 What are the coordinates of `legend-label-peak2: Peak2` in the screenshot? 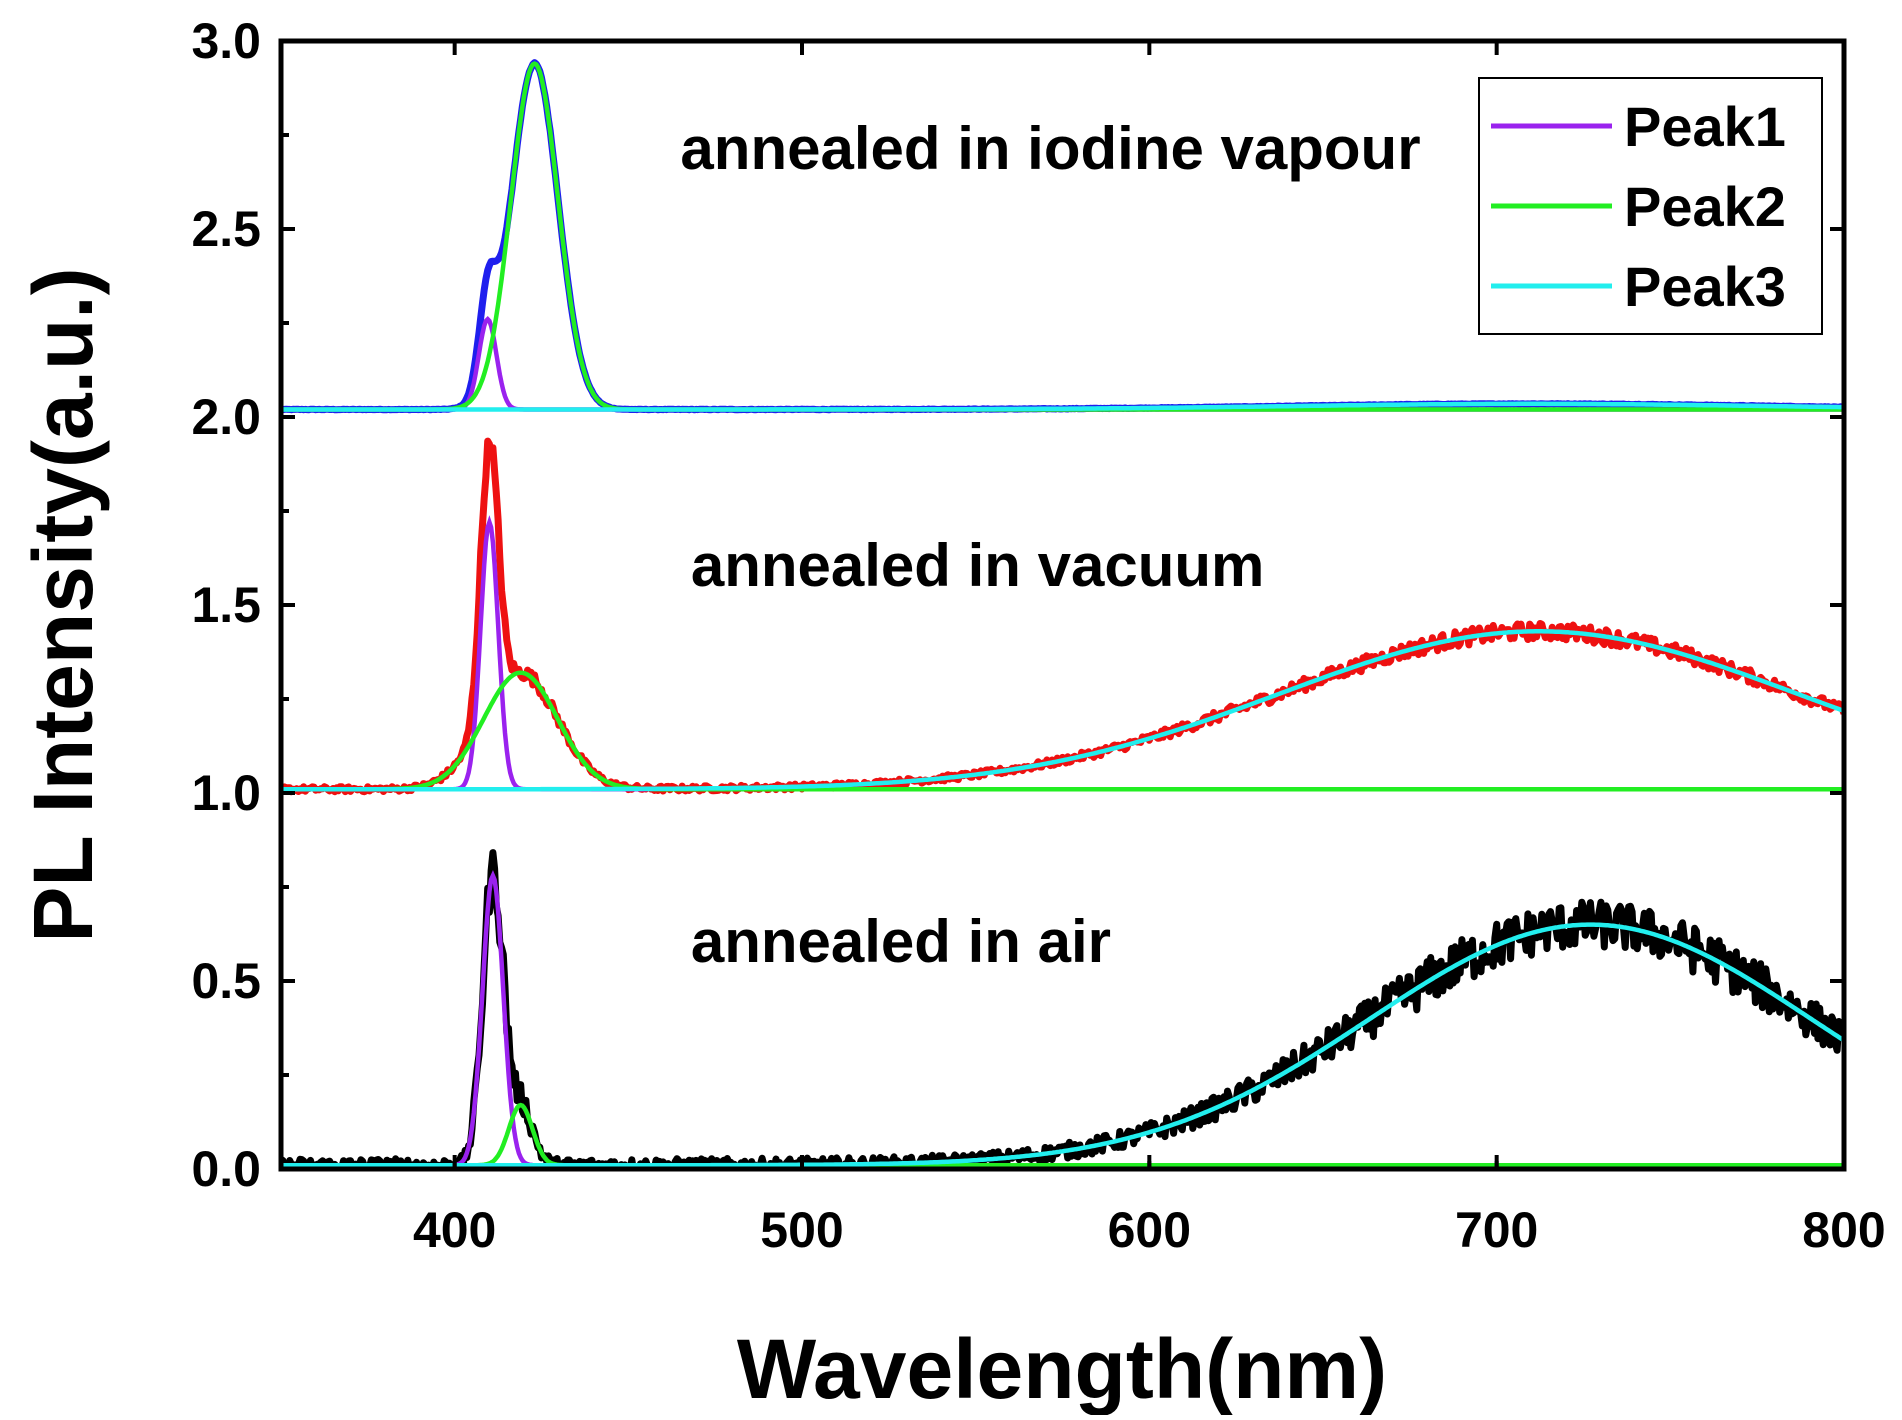 It's located at (1705, 206).